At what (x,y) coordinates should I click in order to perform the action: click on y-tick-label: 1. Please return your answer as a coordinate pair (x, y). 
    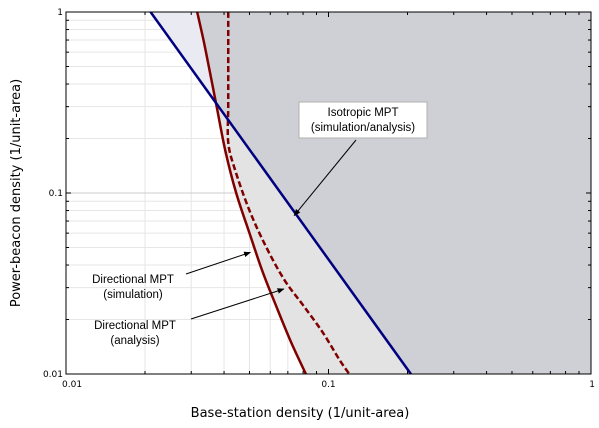
    Looking at the image, I should click on (60, 13).